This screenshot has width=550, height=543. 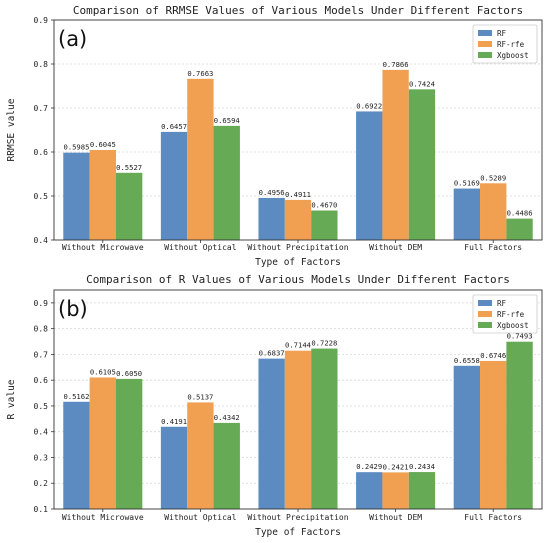 What do you see at coordinates (41, 457) in the screenshot?
I see `y-tick-label: 0.3` at bounding box center [41, 457].